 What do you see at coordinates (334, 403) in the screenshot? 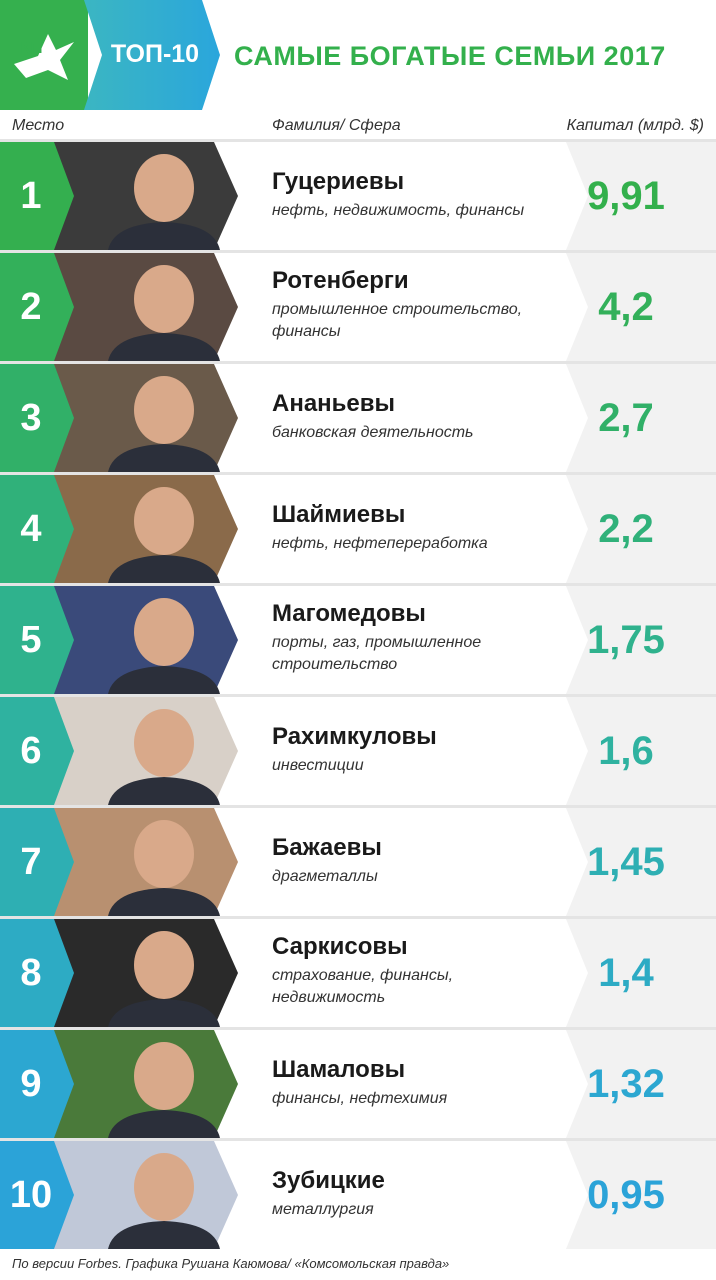
I see `family-name: Ананьевы` at bounding box center [334, 403].